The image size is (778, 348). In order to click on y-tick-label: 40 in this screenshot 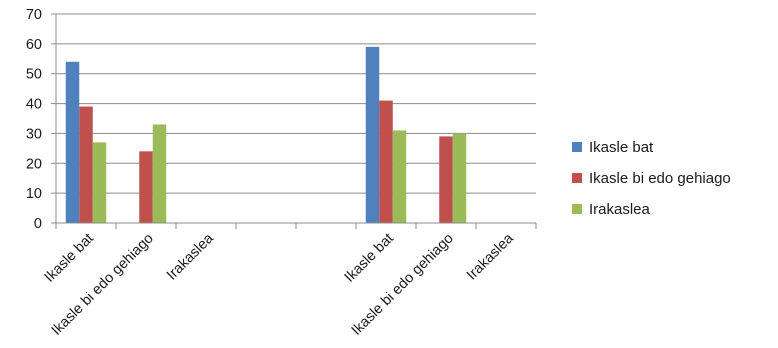, I will do `click(34, 105)`.